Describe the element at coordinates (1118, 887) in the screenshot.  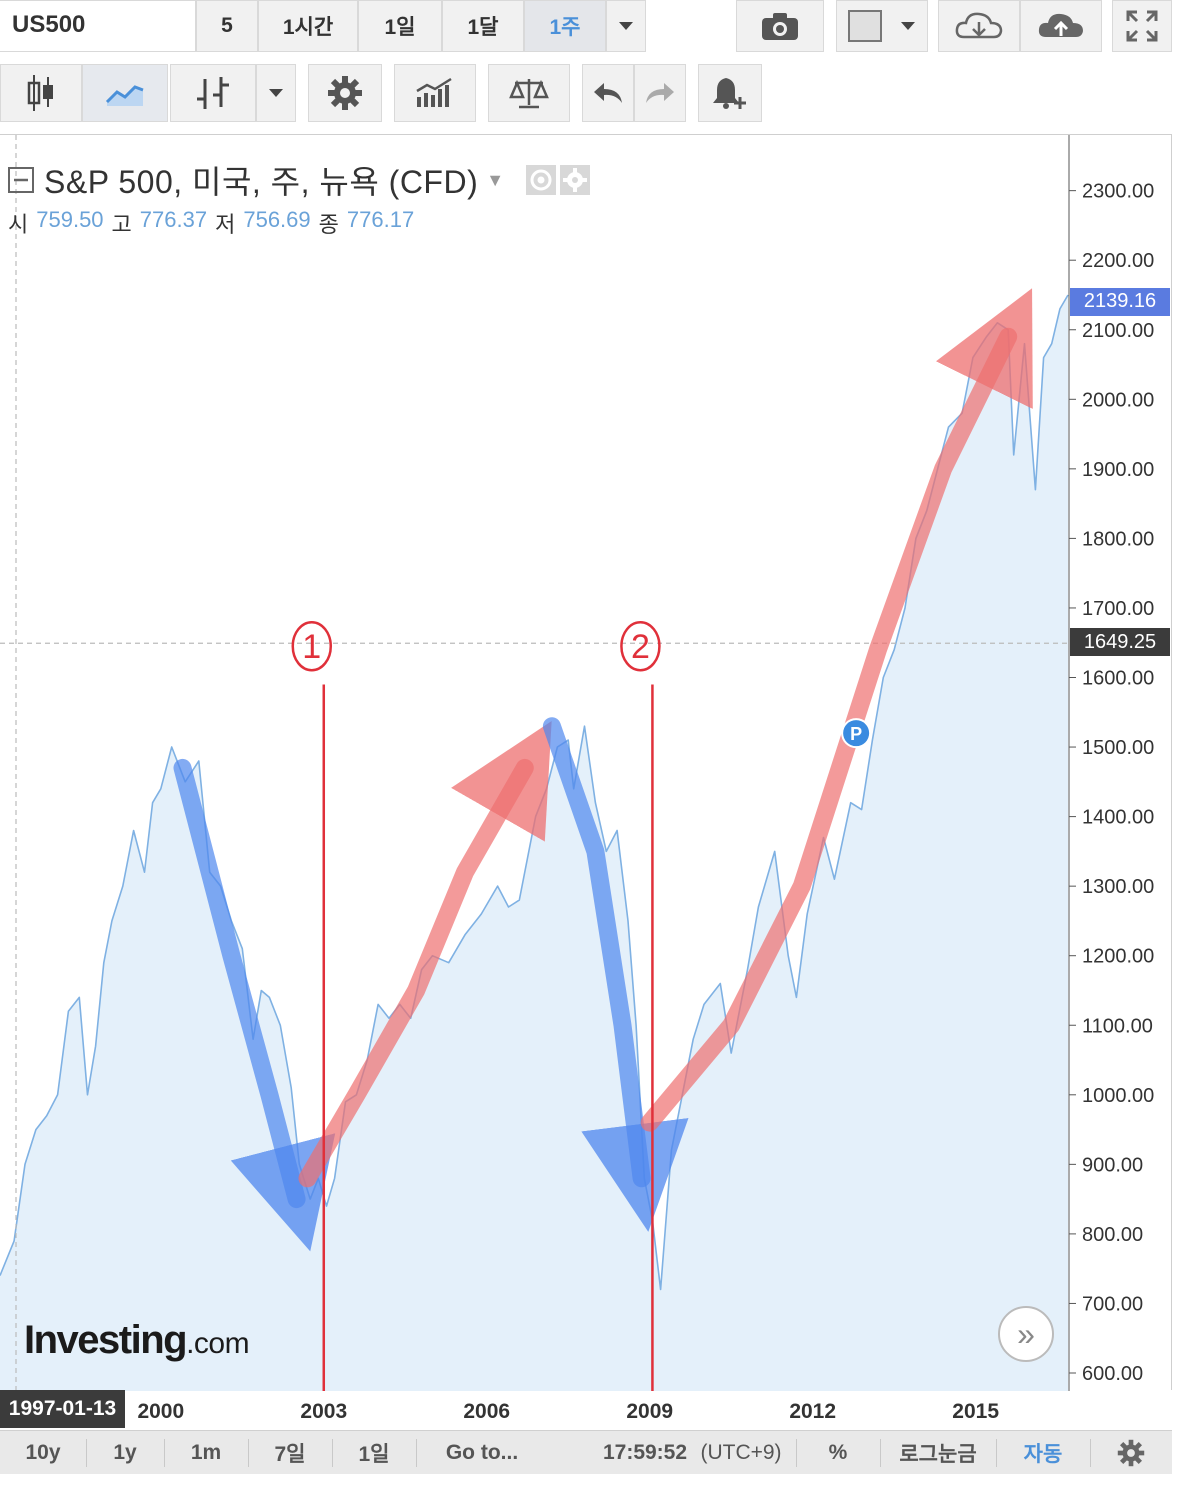
I see `y-tick-label: 1300.00` at that location.